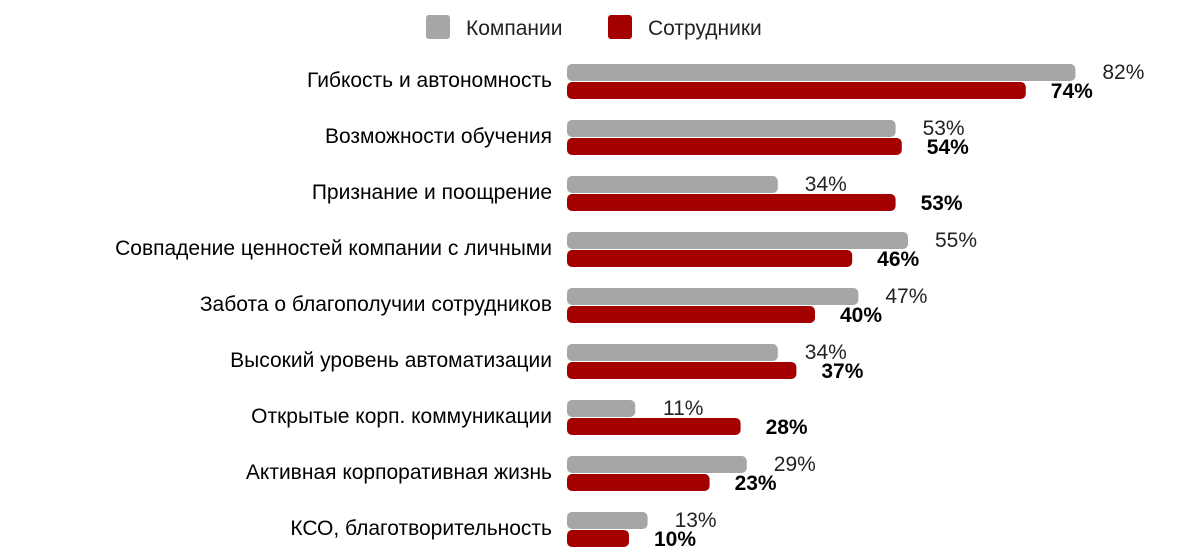 The image size is (1196, 555). What do you see at coordinates (948, 147) in the screenshot?
I see `data-label-employees: 54%` at bounding box center [948, 147].